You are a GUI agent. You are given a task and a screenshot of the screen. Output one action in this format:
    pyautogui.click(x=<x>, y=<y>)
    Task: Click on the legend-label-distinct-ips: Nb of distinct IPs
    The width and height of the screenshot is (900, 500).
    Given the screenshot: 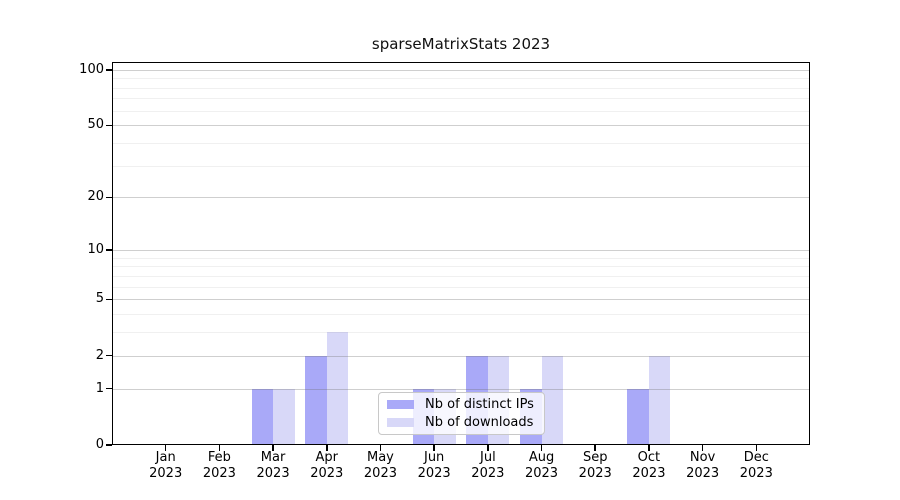 What is the action you would take?
    pyautogui.click(x=479, y=405)
    